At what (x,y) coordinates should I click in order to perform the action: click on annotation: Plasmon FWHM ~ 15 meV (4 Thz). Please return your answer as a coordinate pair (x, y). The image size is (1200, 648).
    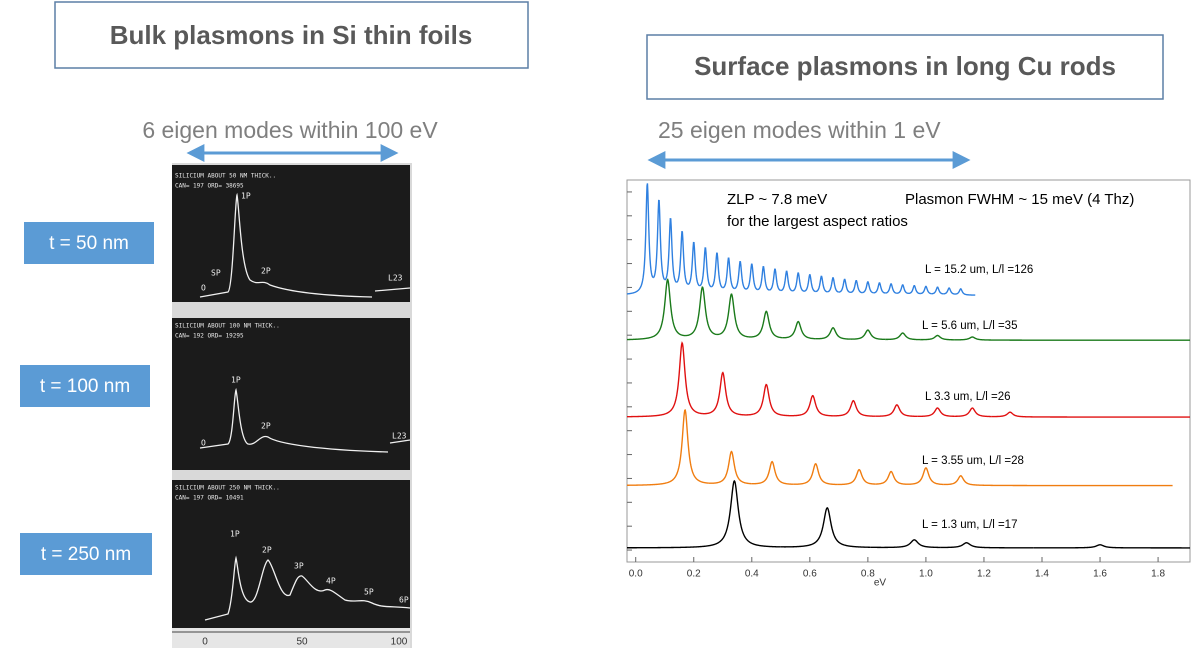
    Looking at the image, I should click on (1019, 199).